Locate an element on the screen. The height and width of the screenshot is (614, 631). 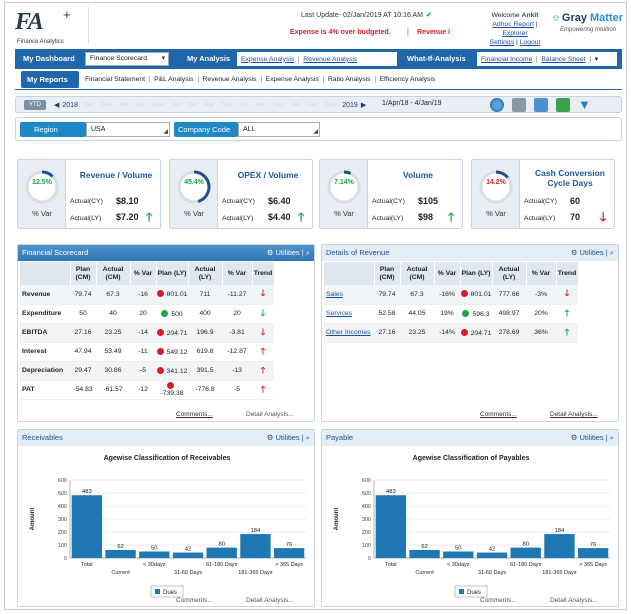
refresh-icon is located at coordinates (497, 105).